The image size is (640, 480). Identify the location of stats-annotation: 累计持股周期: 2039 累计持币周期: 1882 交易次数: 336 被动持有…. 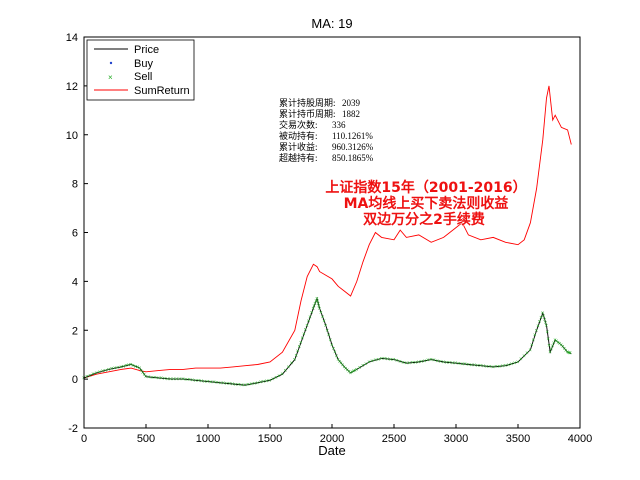
(326, 130).